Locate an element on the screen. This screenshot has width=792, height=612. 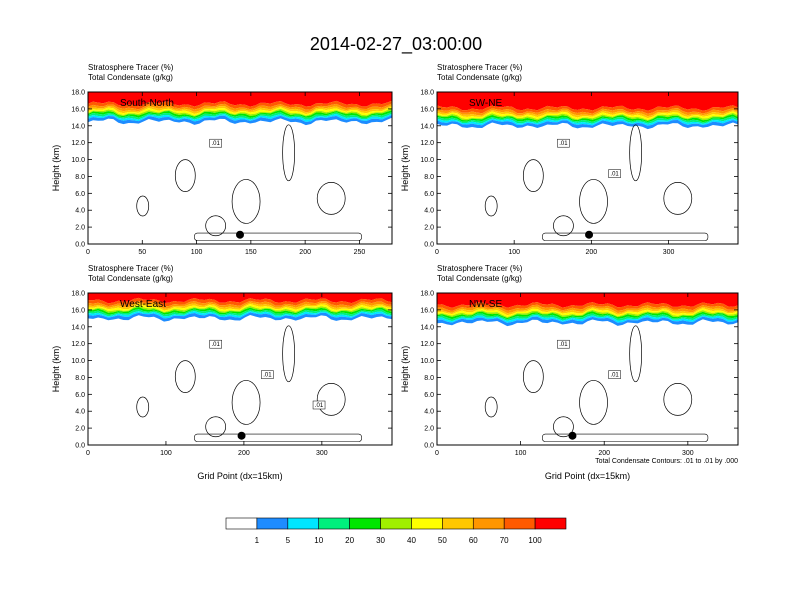
colorbar: 1 5 10 20 30 40 50 60 70 100 is located at coordinates (396, 531).